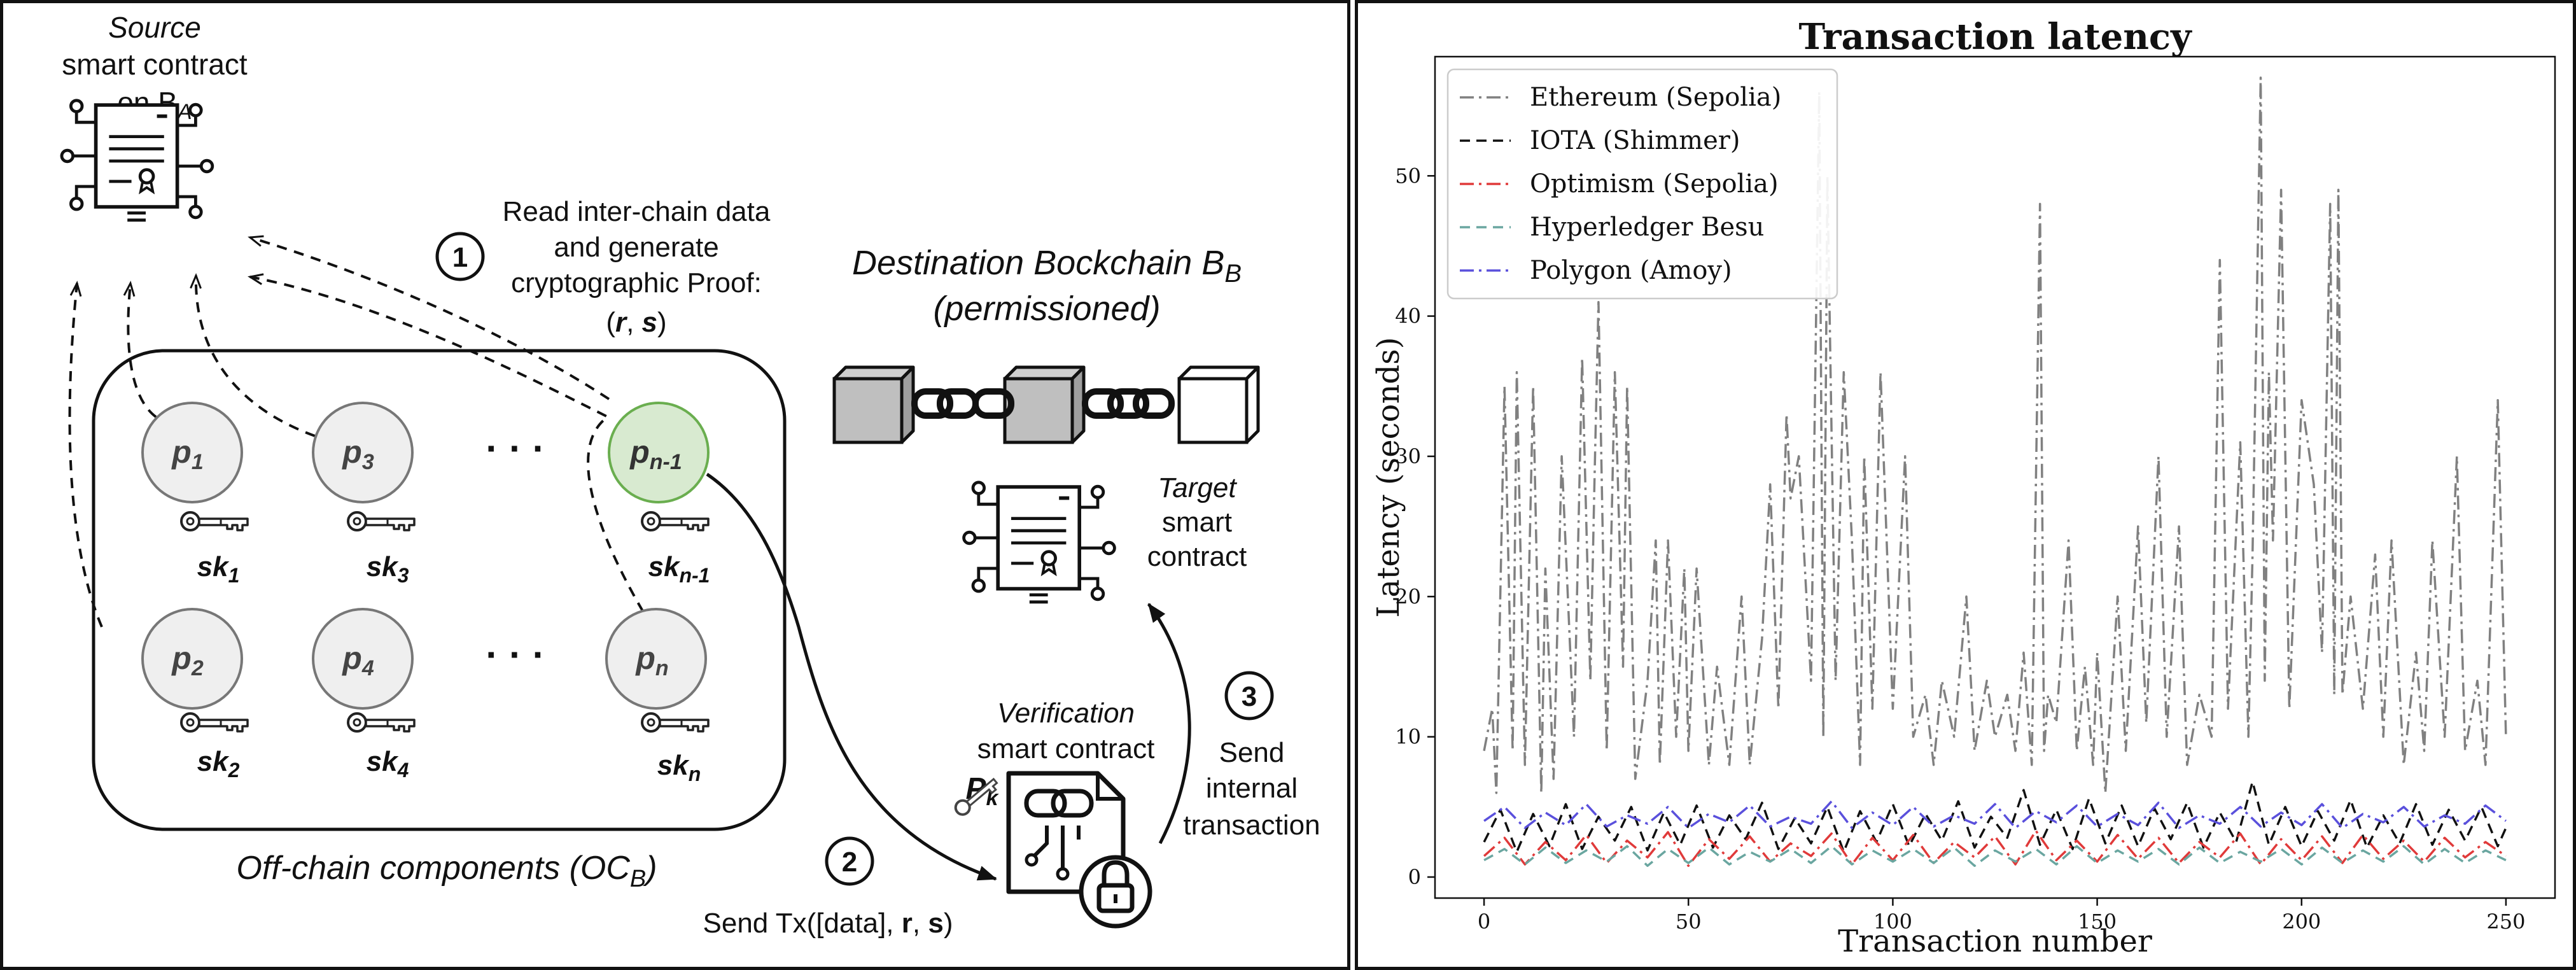 This screenshot has width=2576, height=970. What do you see at coordinates (1408, 456) in the screenshot?
I see `y-tick-label: 30` at bounding box center [1408, 456].